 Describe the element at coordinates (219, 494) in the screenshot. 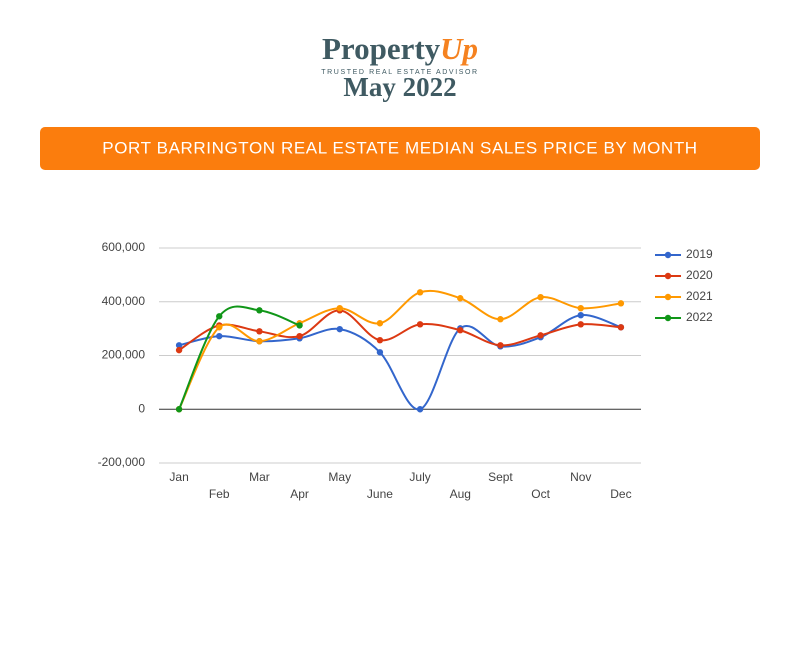

I see `x-tick-label: Feb` at that location.